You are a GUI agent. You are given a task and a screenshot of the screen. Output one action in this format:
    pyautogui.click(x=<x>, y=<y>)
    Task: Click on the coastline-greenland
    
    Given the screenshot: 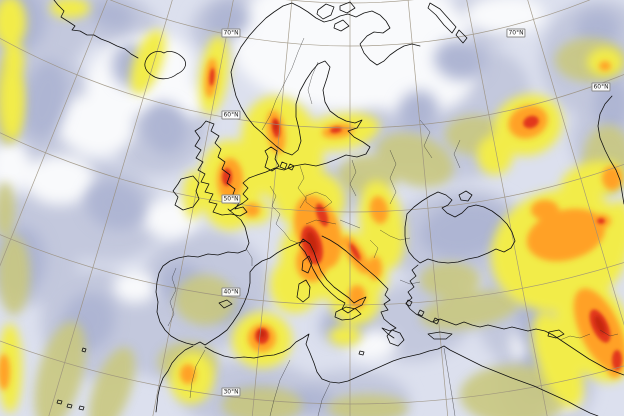 What is the action you would take?
    pyautogui.click(x=96, y=29)
    